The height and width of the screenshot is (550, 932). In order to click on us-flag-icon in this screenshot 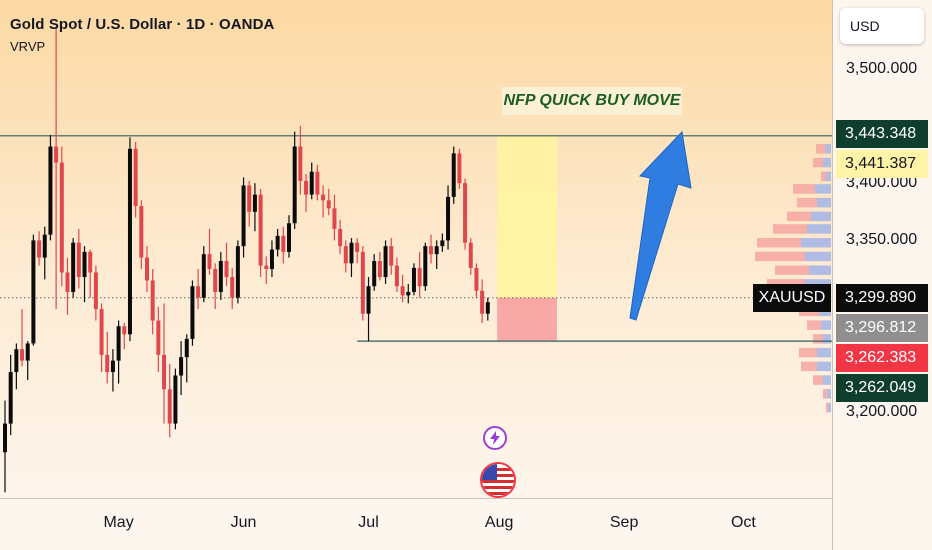, I will do `click(498, 480)`.